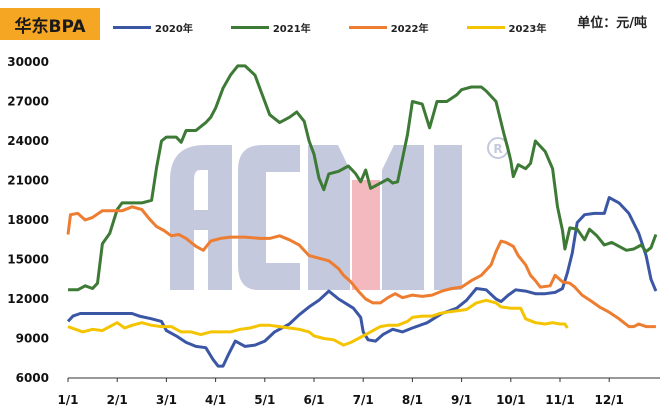  Describe the element at coordinates (201, 217) in the screenshot. I see `watermark-letter-a` at that location.